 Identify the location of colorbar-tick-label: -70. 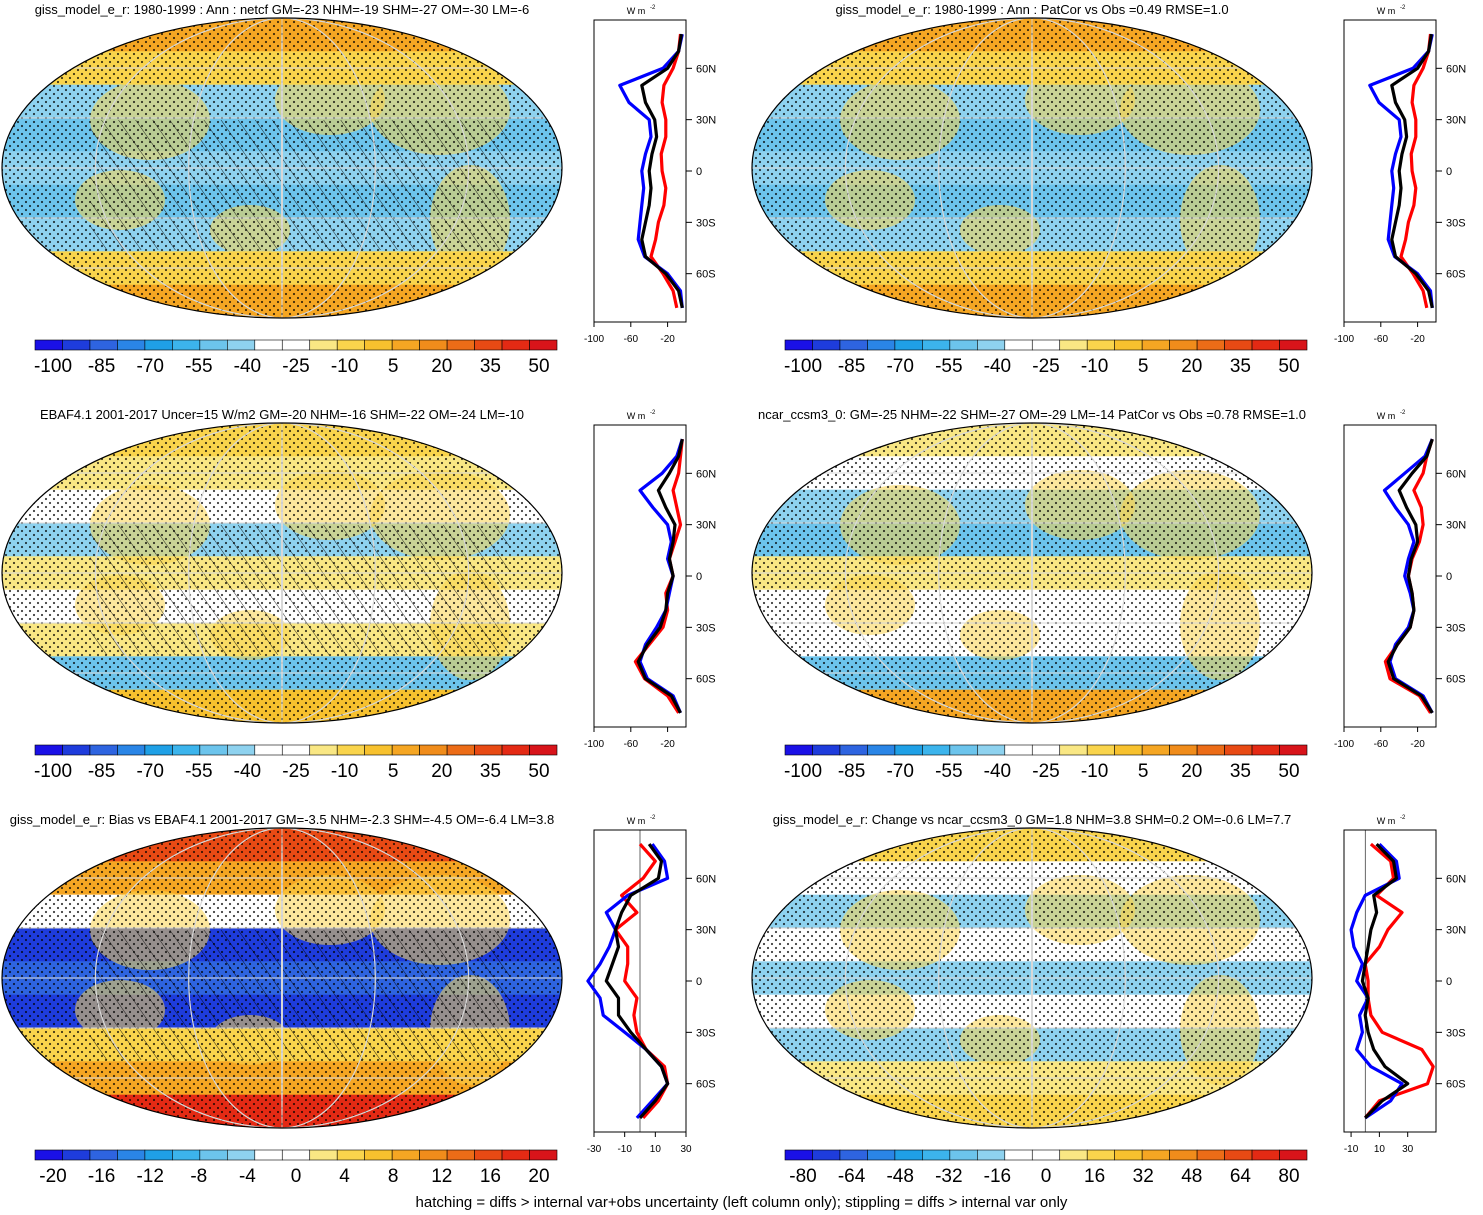
(899, 366).